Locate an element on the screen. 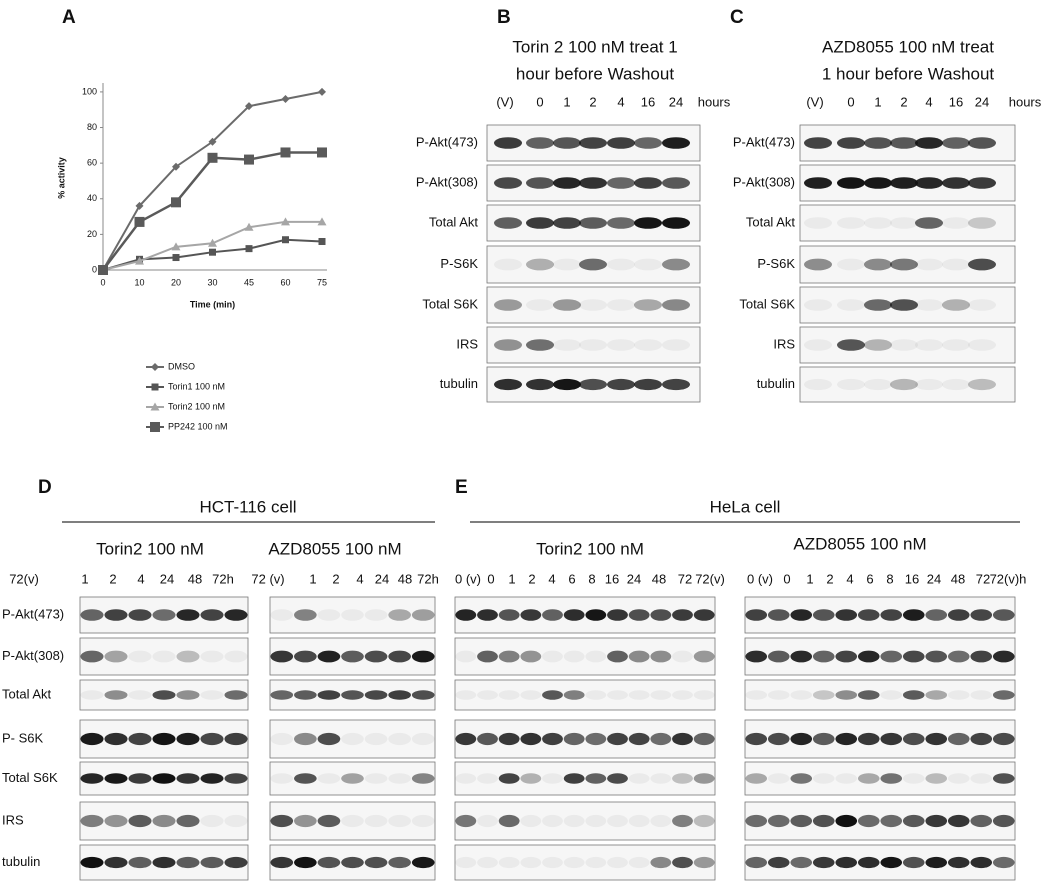 The image size is (1050, 884). lane-label: 0 (v) is located at coordinates (468, 578).